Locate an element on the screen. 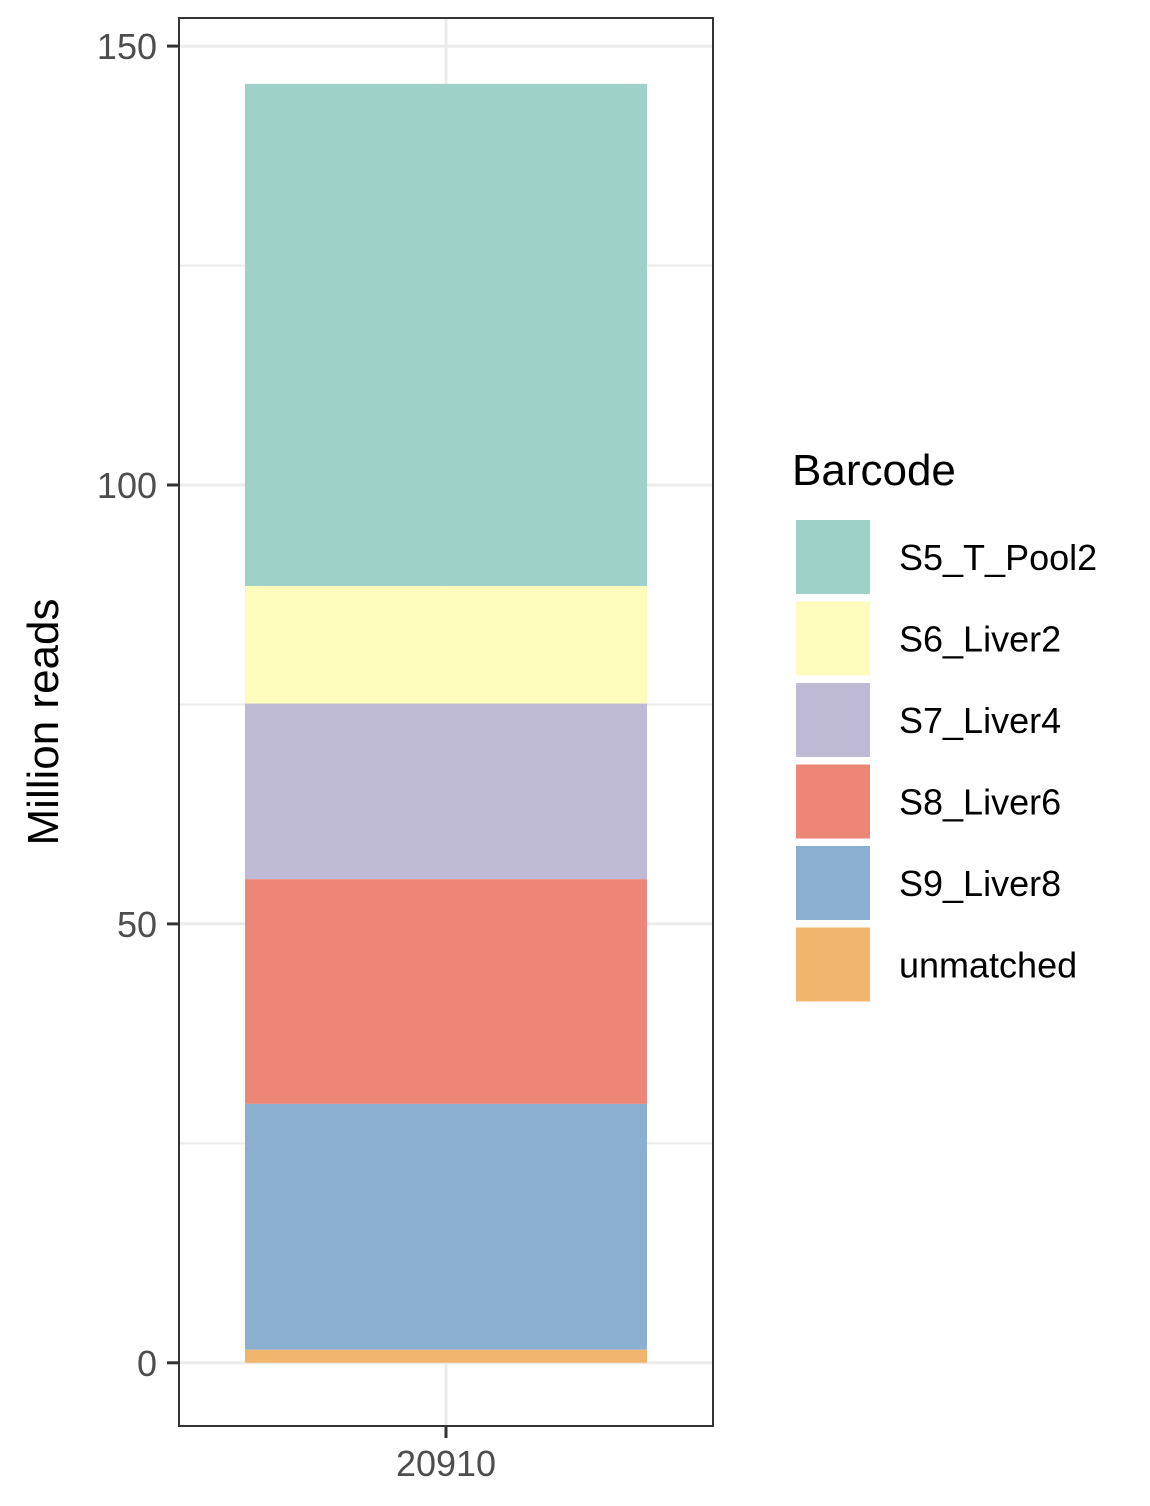 This screenshot has width=1150, height=1506. bar-segment-s5-t-pool2 is located at coordinates (446, 334).